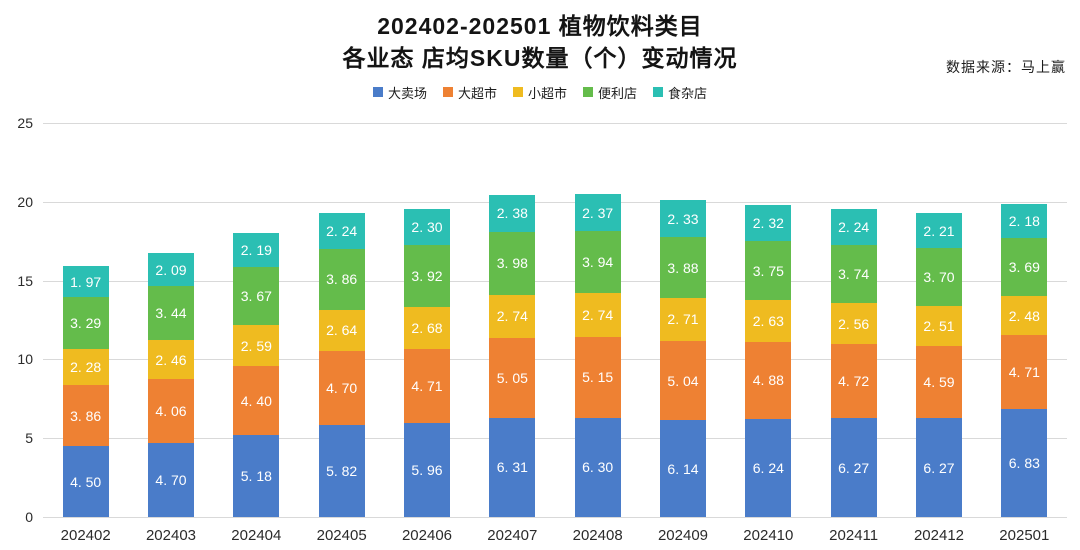 The height and width of the screenshot is (550, 1080). What do you see at coordinates (1024, 535) in the screenshot?
I see `x-axis-tick-label: 202501` at bounding box center [1024, 535].